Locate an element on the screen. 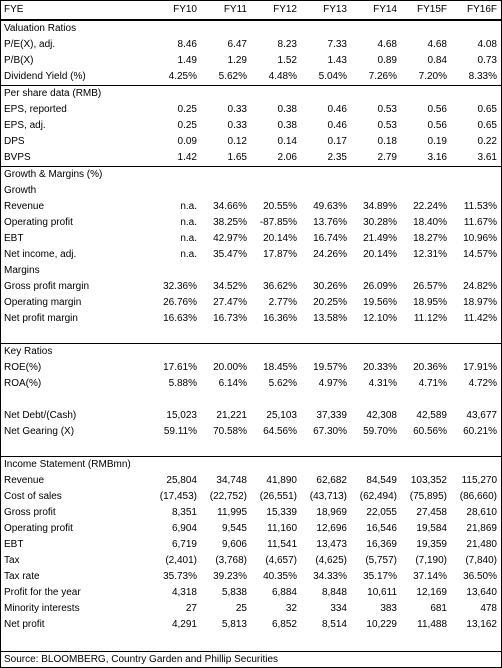 This screenshot has width=502, height=668. cell-value: 34.66% is located at coordinates (230, 206).